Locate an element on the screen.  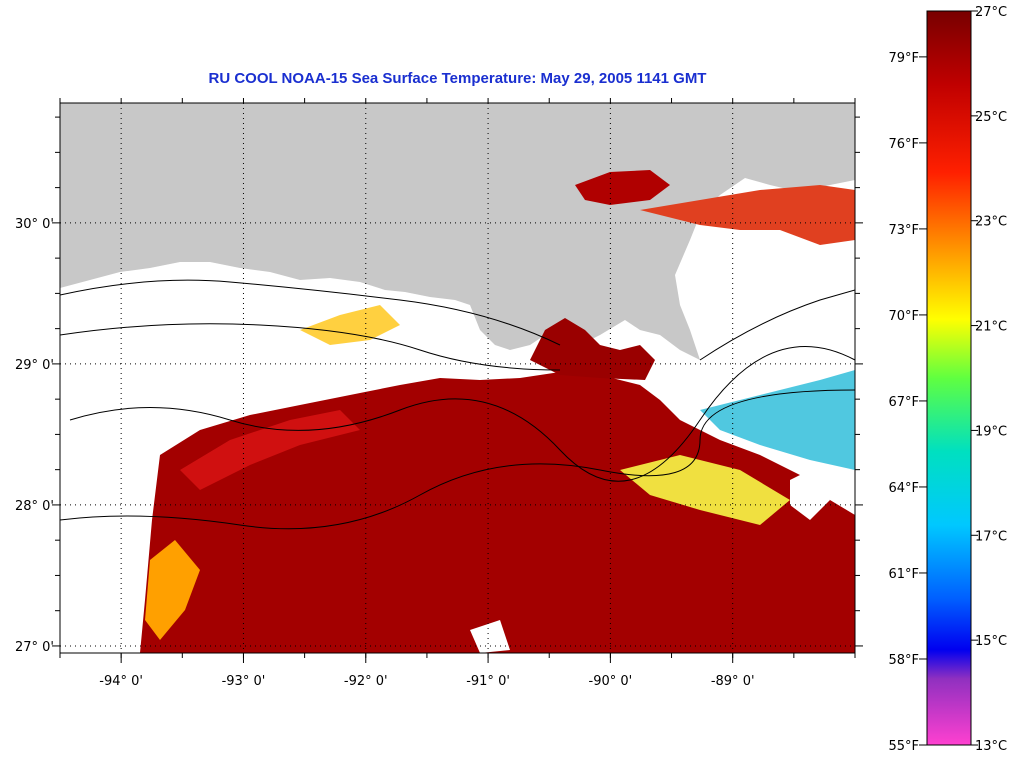
colorbar-c-label: 25°C is located at coordinates (991, 117).